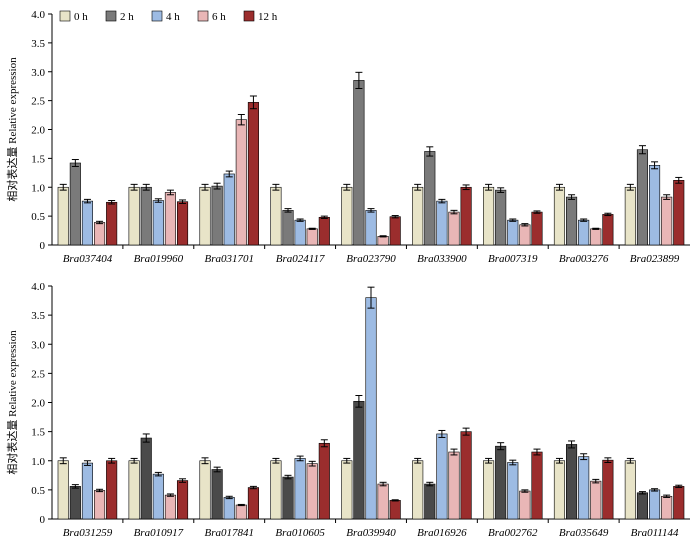  I want to click on category-label: Bra031701, so click(229, 259).